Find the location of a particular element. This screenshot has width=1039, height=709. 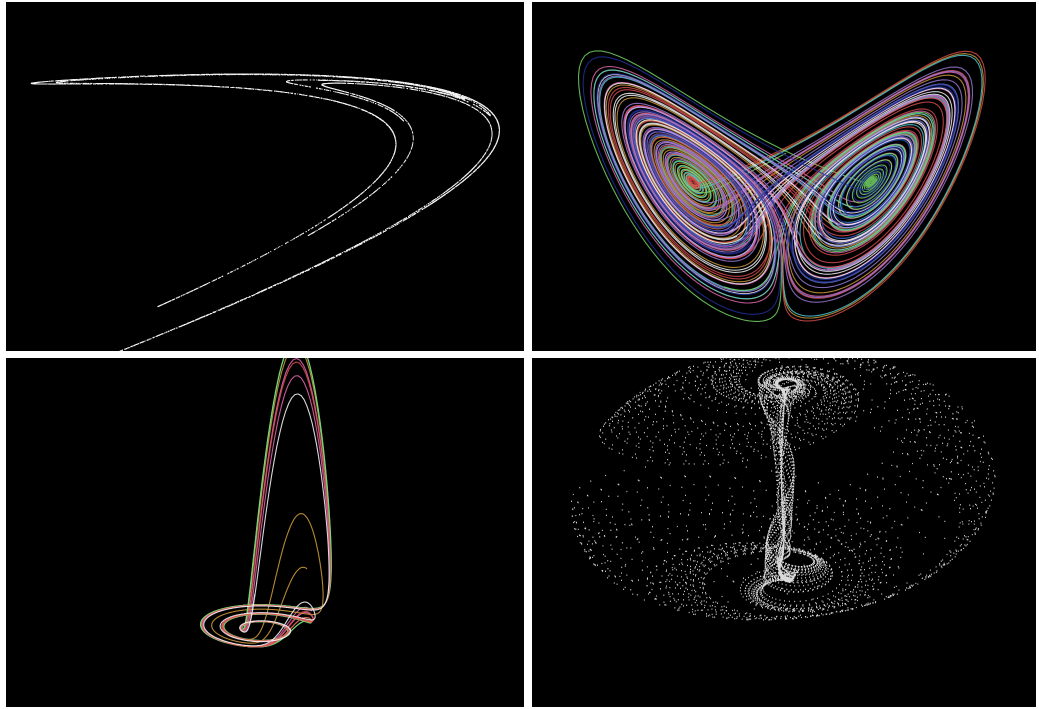

rossler-attractor-plot is located at coordinates (265, 503).